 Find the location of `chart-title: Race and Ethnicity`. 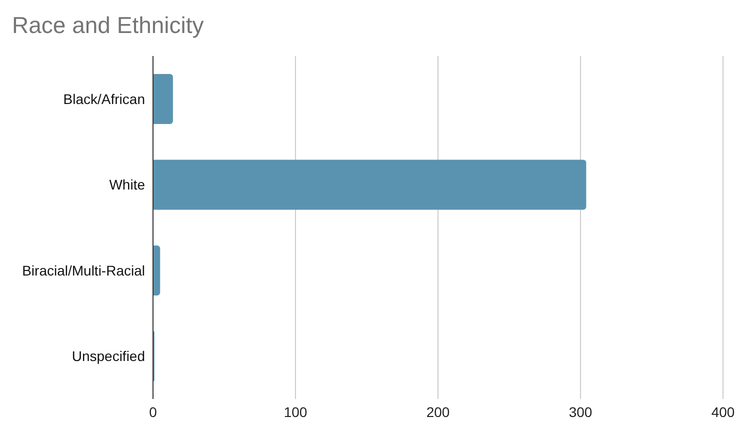

chart-title: Race and Ethnicity is located at coordinates (108, 25).